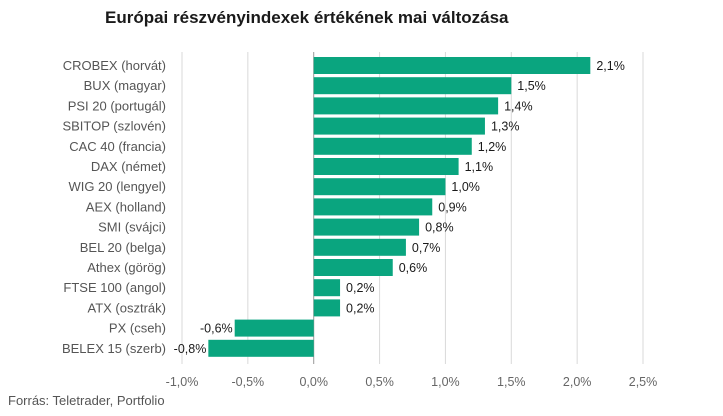 This screenshot has height=416, width=723. I want to click on x-tick-label: 2,5%, so click(643, 382).